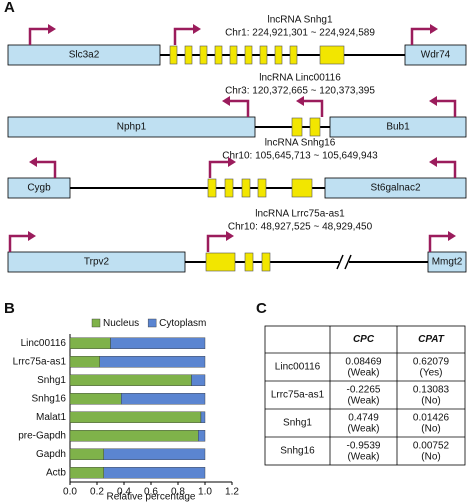 This screenshot has height=504, width=474. I want to click on table-border, so click(365, 395).